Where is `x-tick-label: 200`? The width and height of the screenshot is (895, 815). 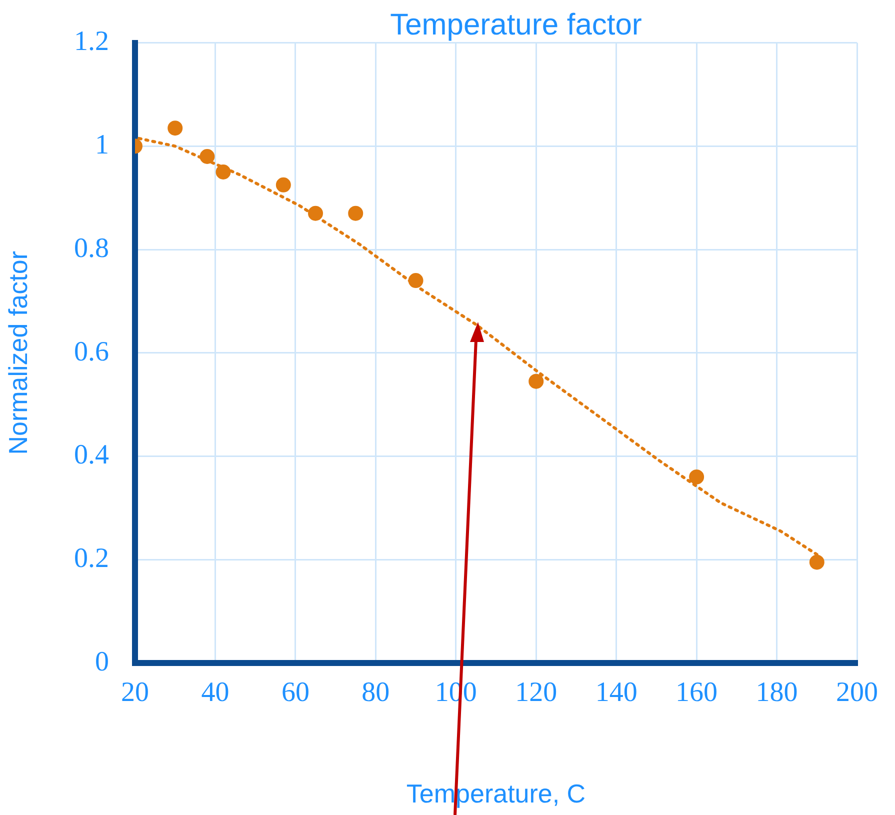 x-tick-label: 200 is located at coordinates (857, 692).